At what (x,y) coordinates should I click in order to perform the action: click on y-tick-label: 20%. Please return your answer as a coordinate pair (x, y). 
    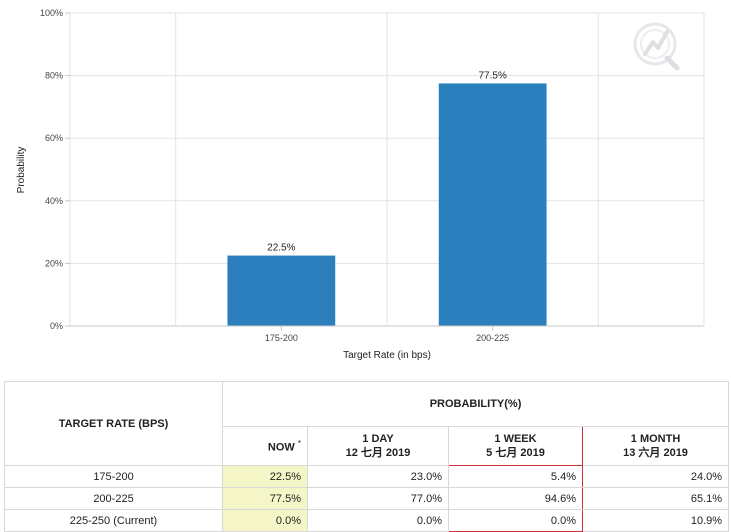
    Looking at the image, I should click on (54, 263).